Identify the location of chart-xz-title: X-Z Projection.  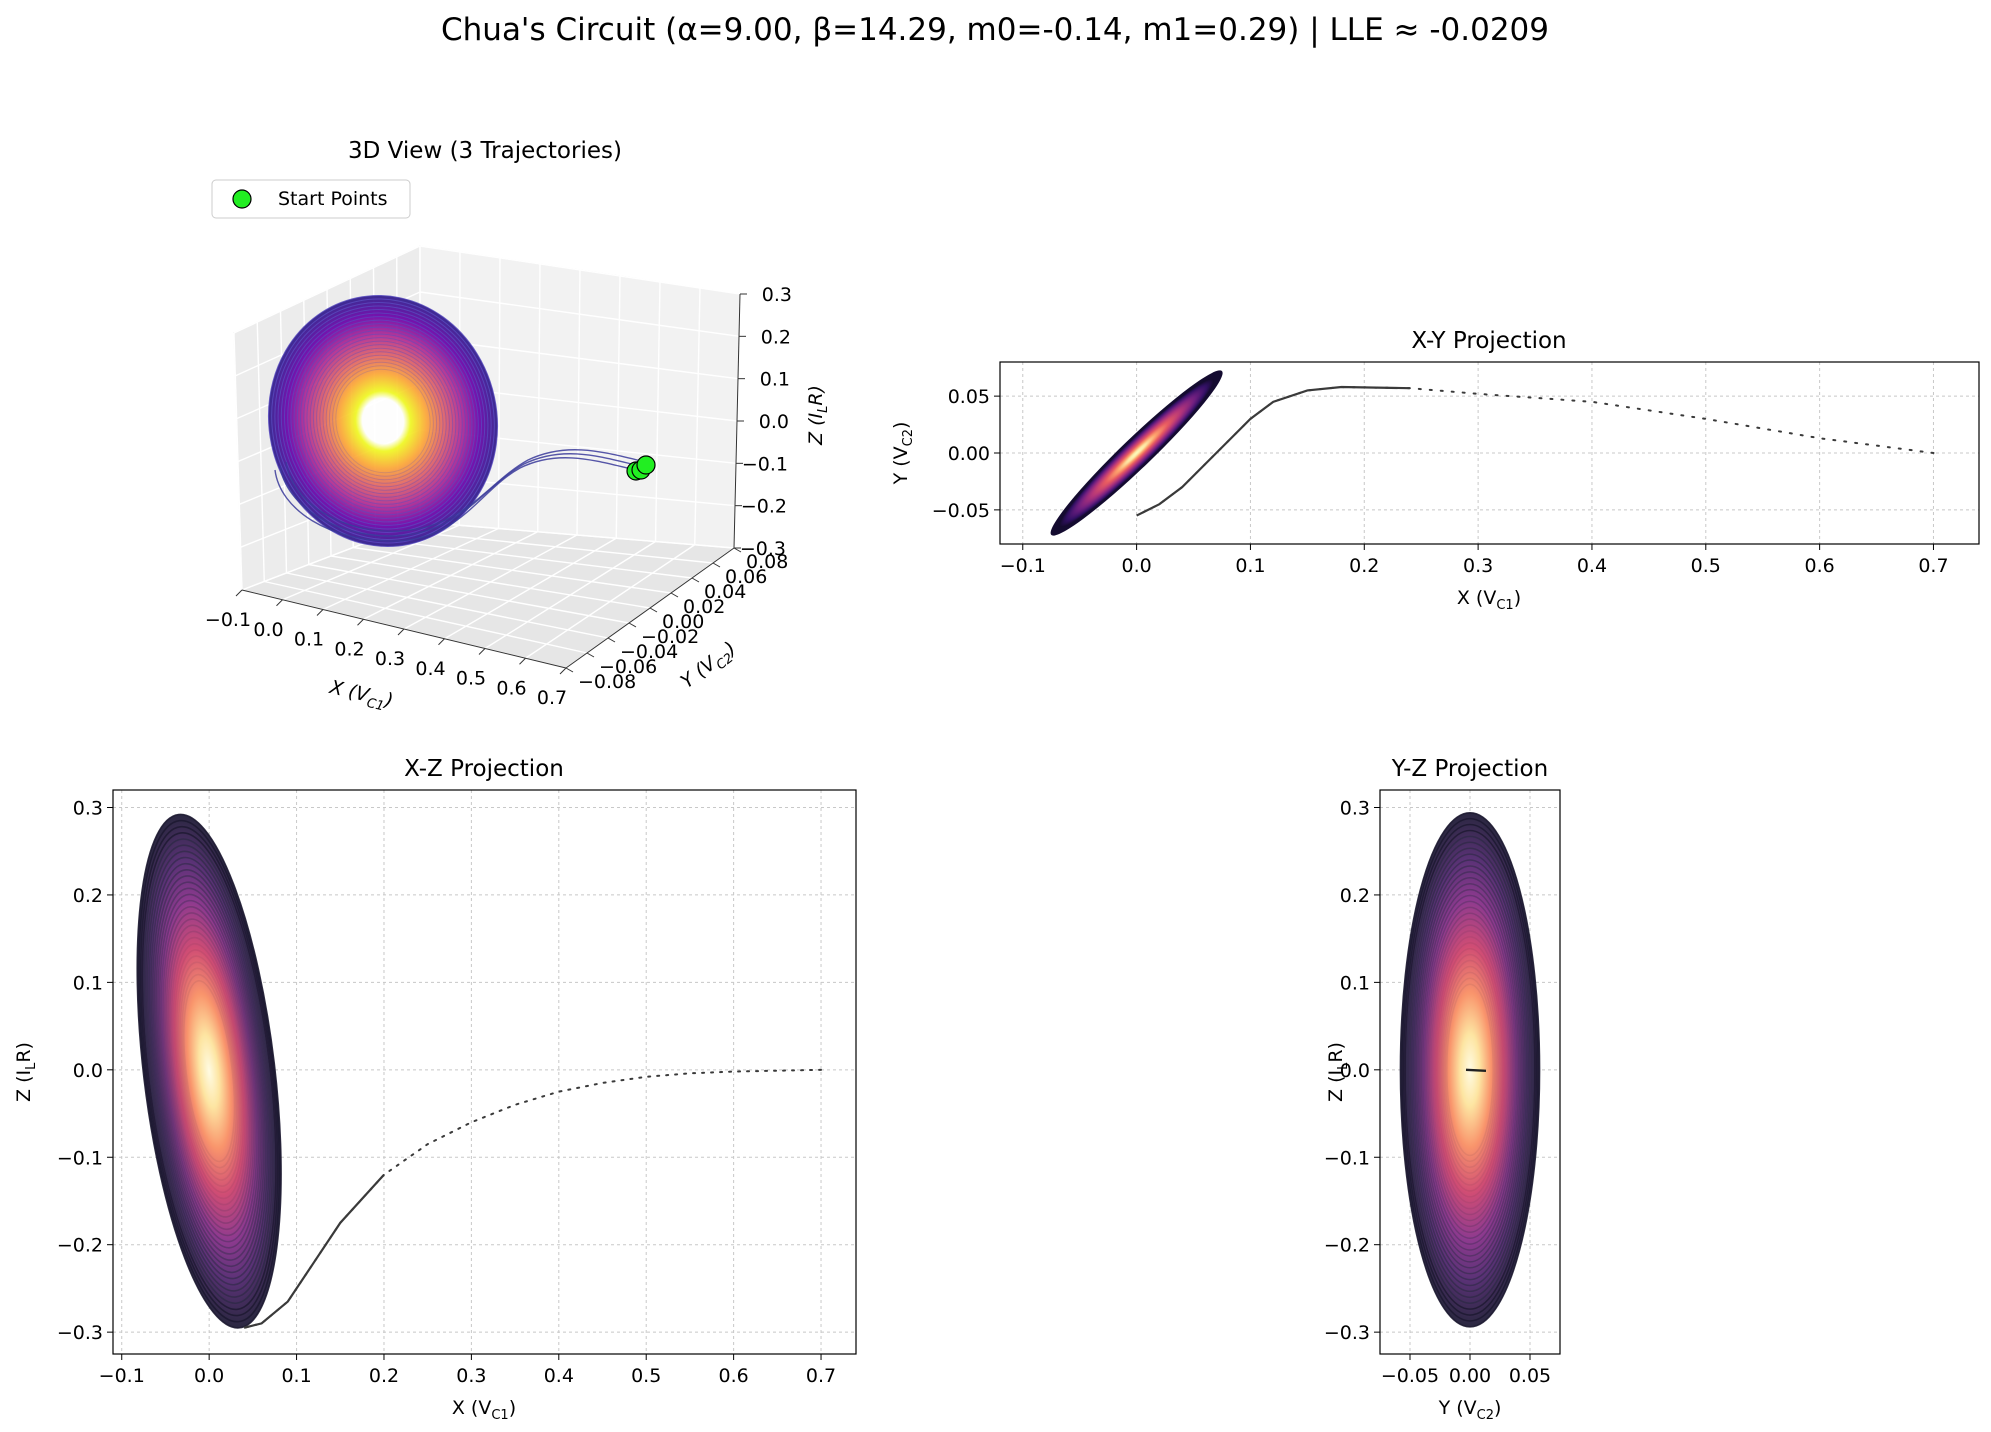
(484, 769).